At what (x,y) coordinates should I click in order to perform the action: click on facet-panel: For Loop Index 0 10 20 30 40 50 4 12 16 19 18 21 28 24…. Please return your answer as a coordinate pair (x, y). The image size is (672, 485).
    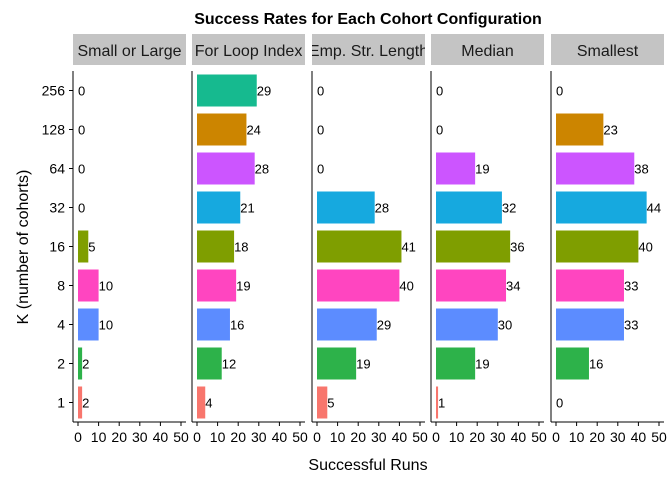
    Looking at the image, I should click on (249, 239).